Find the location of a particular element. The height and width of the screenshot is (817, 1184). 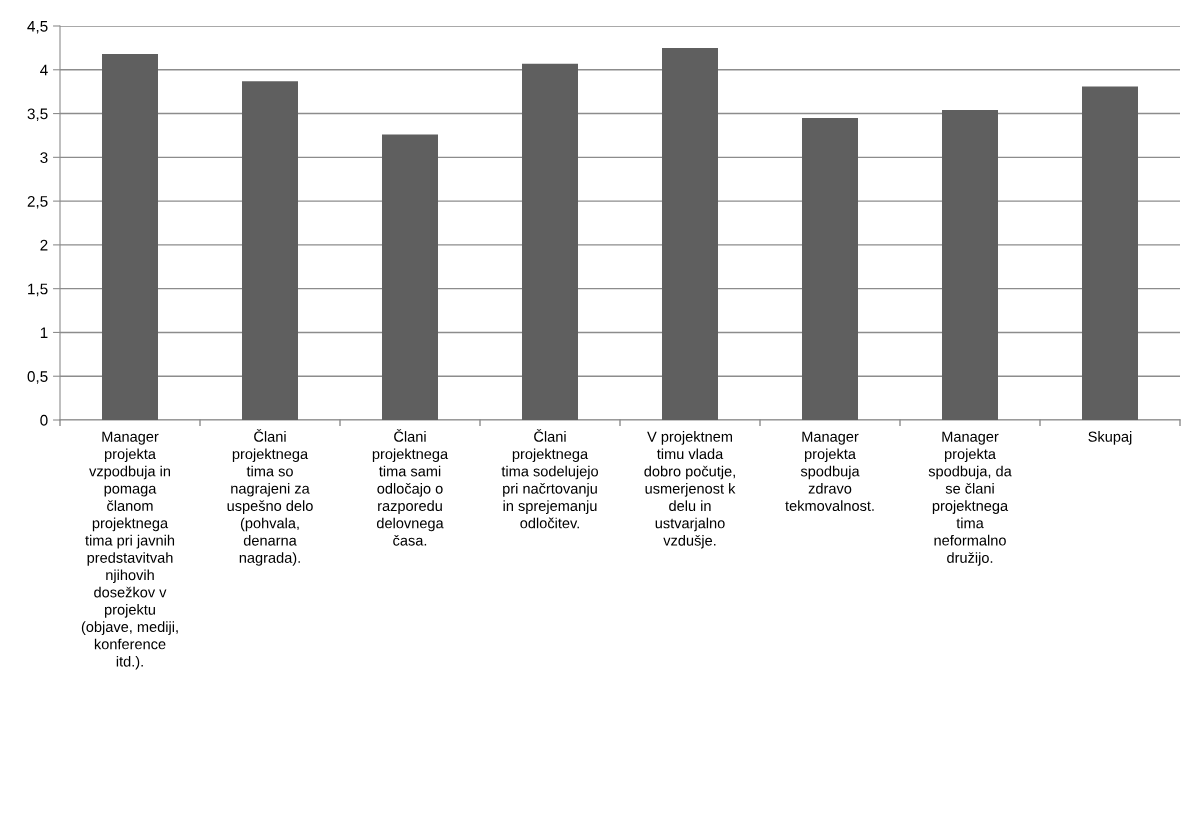

y-tick-label: 0,5 is located at coordinates (37, 377).